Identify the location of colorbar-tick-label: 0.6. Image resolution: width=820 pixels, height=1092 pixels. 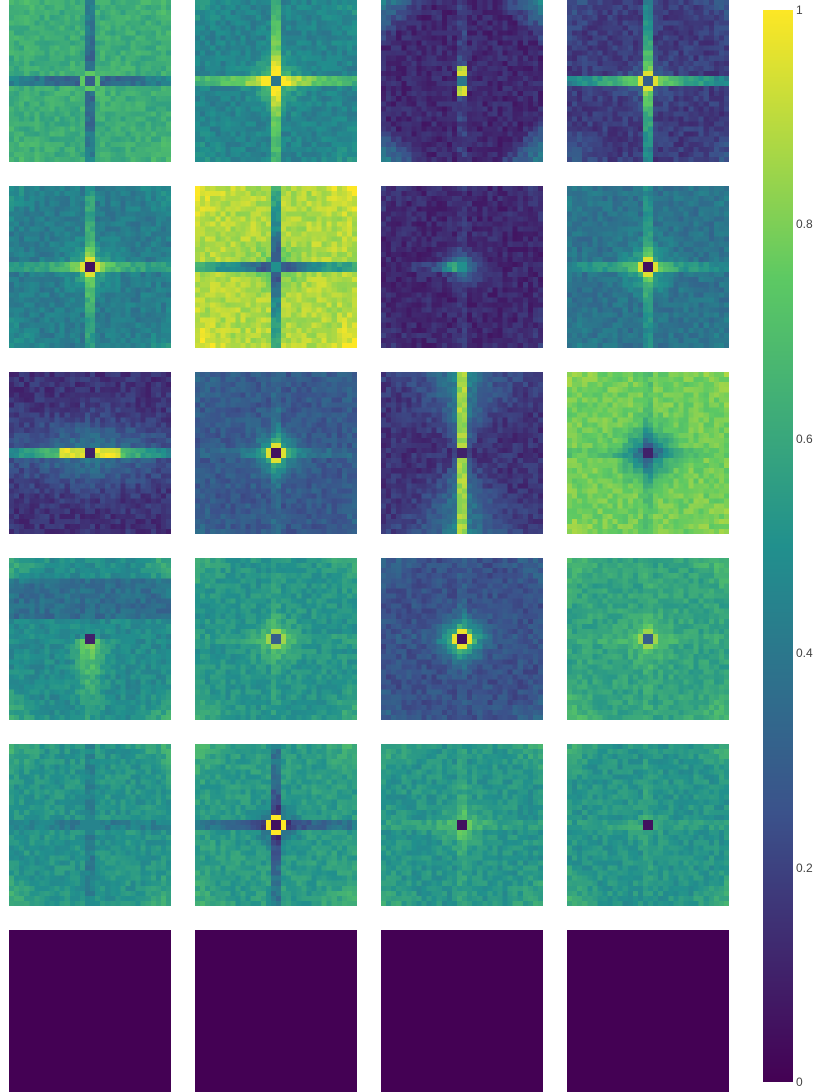
(804, 438).